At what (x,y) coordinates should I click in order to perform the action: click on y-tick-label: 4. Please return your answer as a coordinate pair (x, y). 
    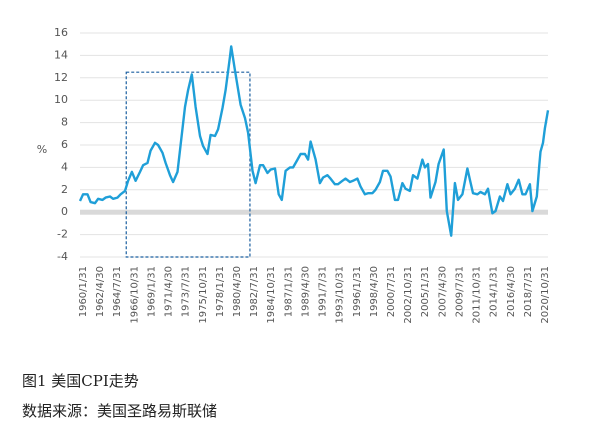
    Looking at the image, I should click on (64, 166).